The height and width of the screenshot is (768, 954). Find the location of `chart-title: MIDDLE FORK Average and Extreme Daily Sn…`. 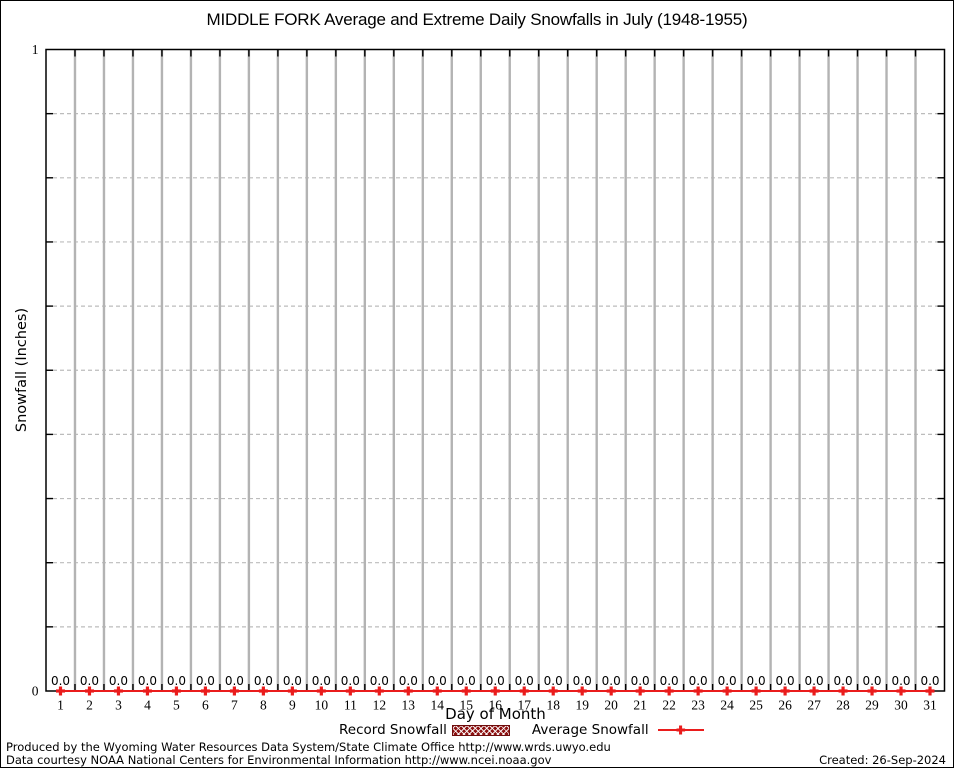

chart-title: MIDDLE FORK Average and Extreme Daily Sn… is located at coordinates (477, 19).